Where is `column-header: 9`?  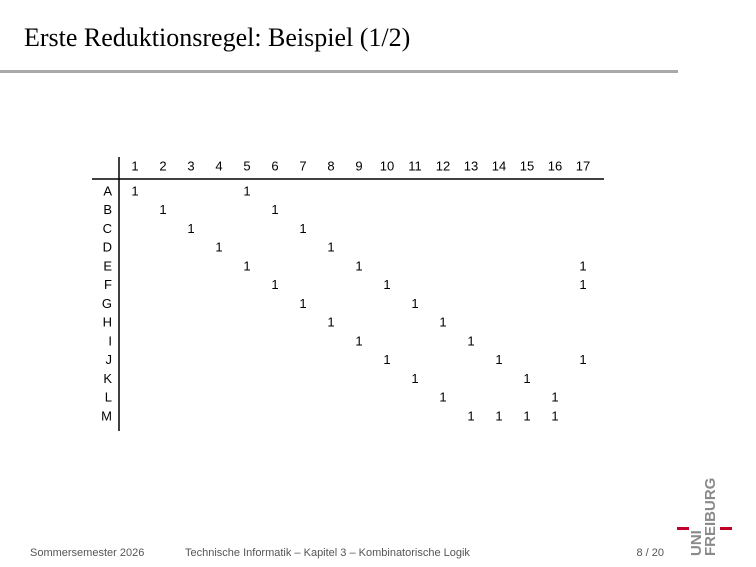 column-header: 9 is located at coordinates (358, 165).